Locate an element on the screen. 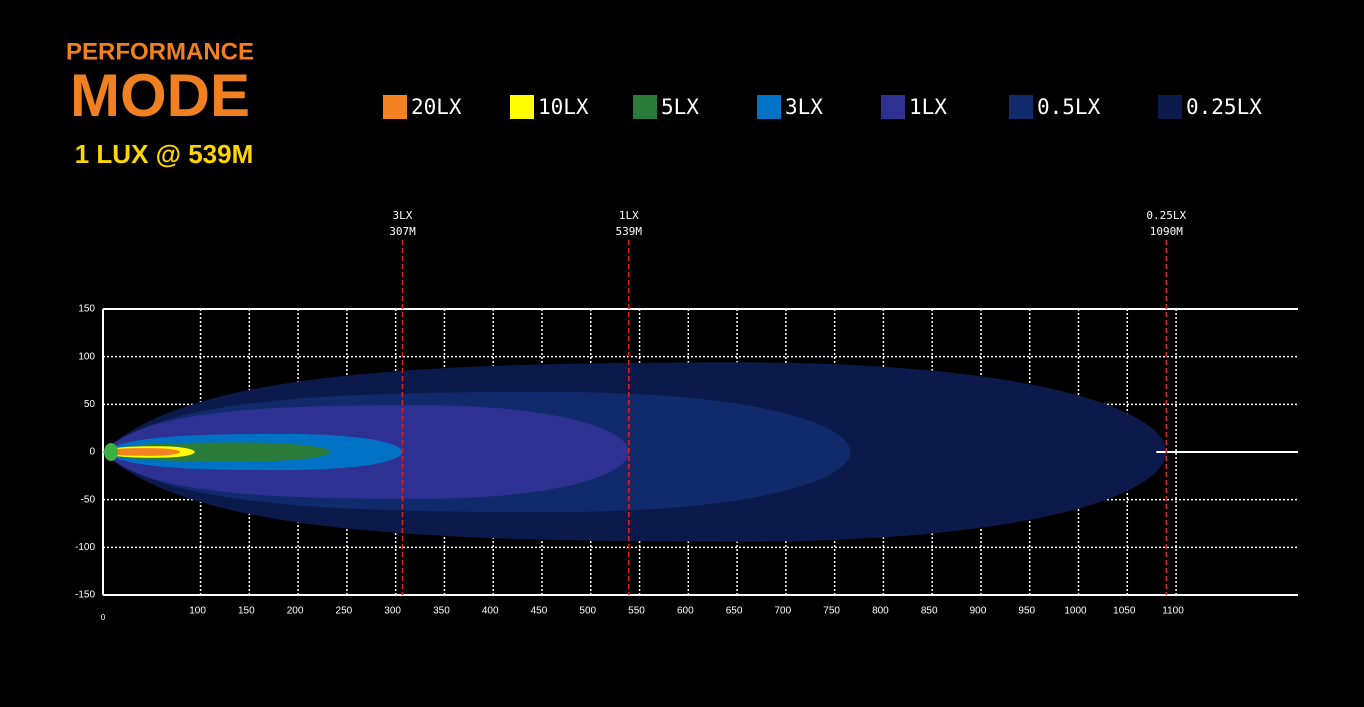 The image size is (1364, 707). x-tick-label: 300 is located at coordinates (392, 611).